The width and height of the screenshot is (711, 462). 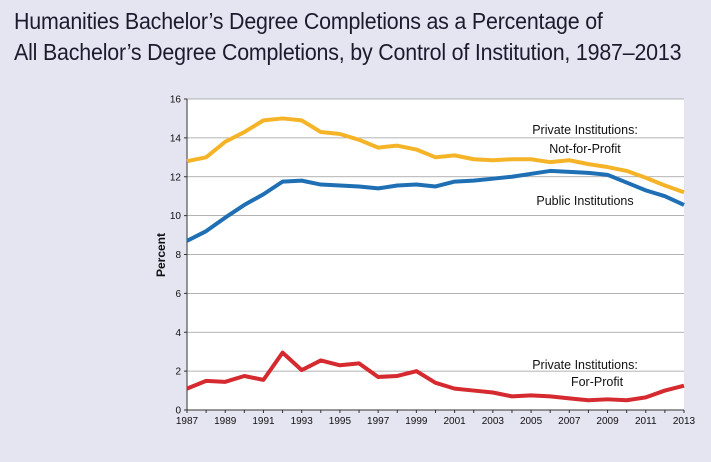 What do you see at coordinates (416, 421) in the screenshot?
I see `x-tick-label-1999: 1999` at bounding box center [416, 421].